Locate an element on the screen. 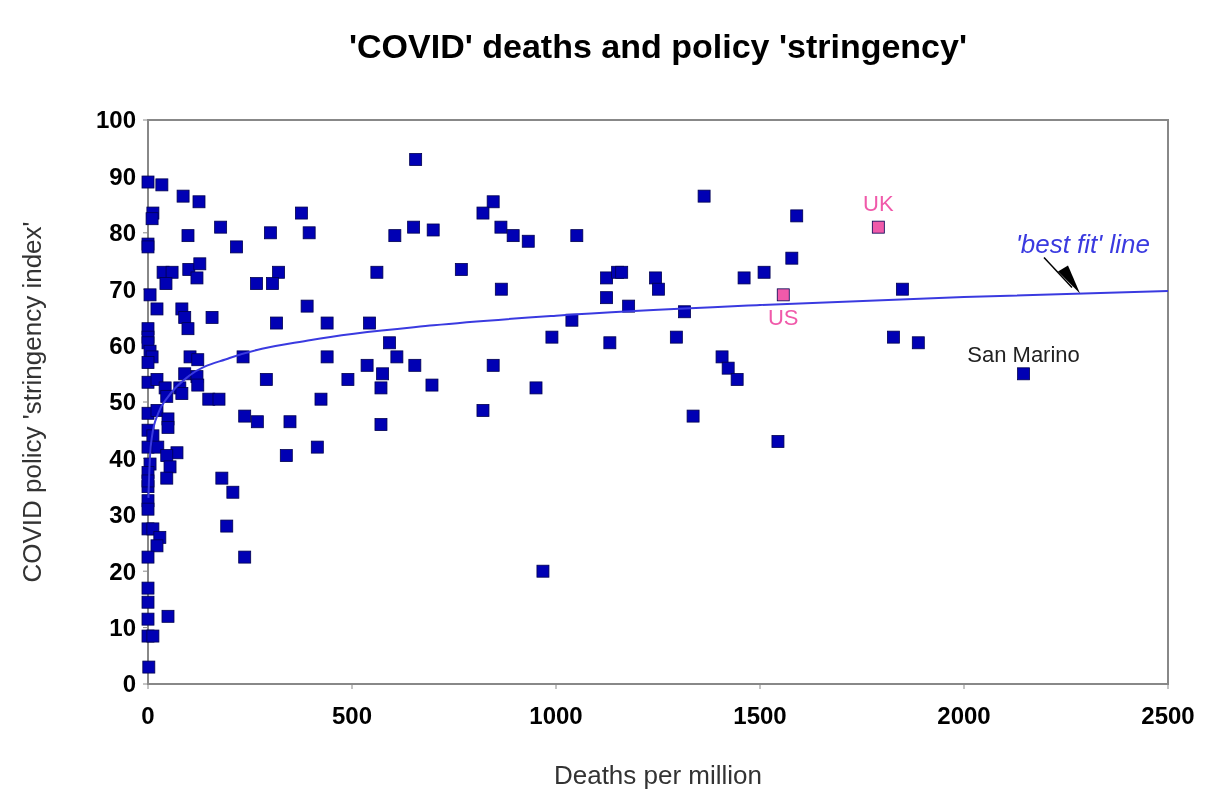  x-tick-label: 2500 is located at coordinates (1168, 715).